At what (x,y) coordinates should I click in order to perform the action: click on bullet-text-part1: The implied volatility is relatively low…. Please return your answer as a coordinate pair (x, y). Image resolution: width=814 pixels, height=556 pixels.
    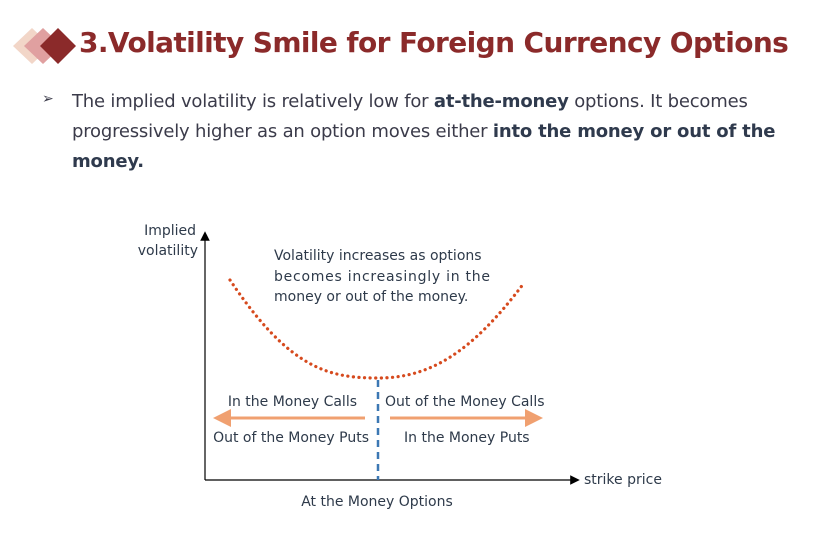
    Looking at the image, I should click on (253, 101).